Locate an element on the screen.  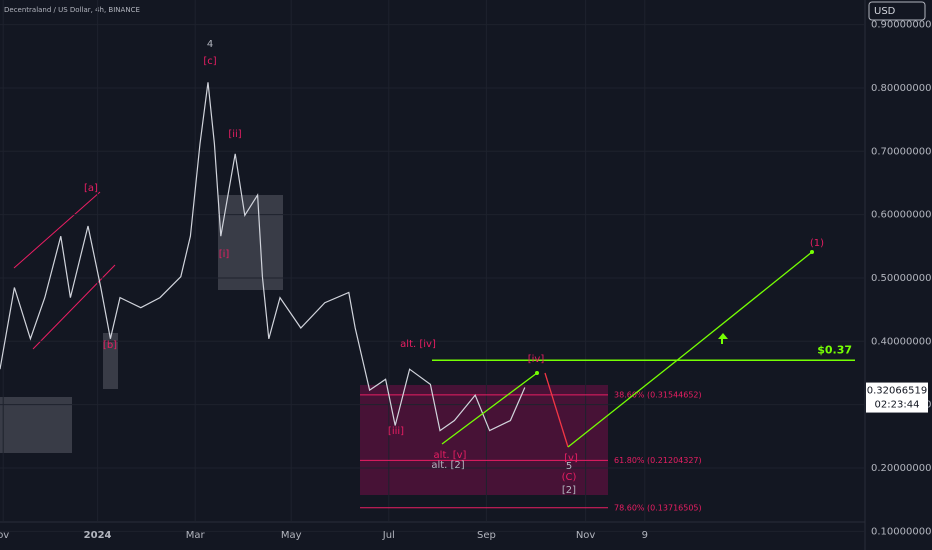
wave-label: [b] is located at coordinates (110, 345).